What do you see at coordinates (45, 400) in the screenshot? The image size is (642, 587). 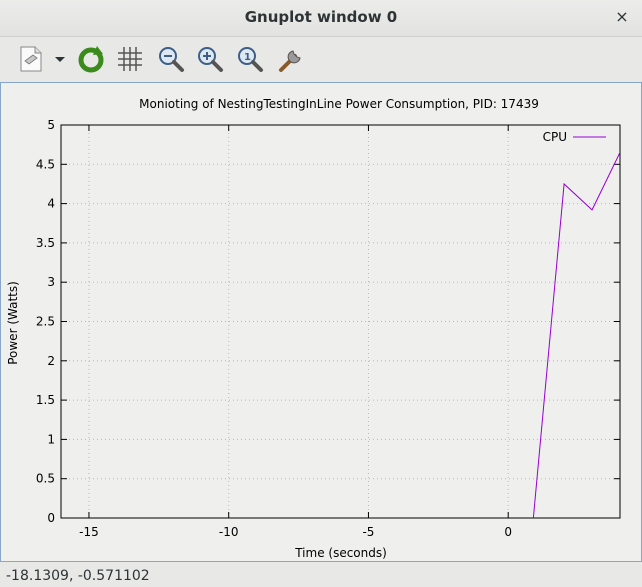 I see `y-tick-label: 1.5` at bounding box center [45, 400].